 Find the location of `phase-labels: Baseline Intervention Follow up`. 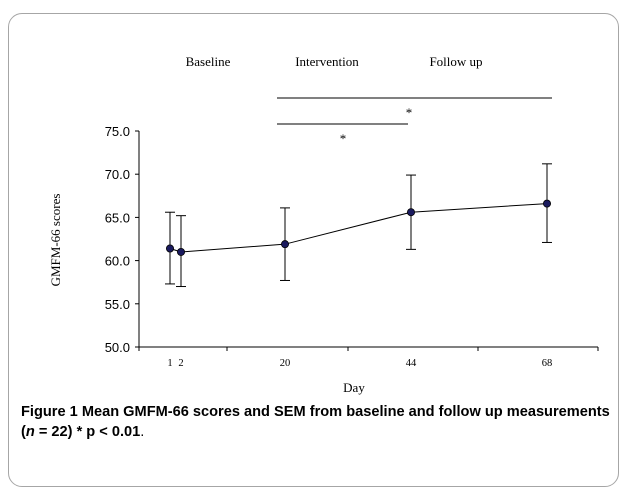

phase-labels: Baseline Intervention Follow up is located at coordinates (334, 61).